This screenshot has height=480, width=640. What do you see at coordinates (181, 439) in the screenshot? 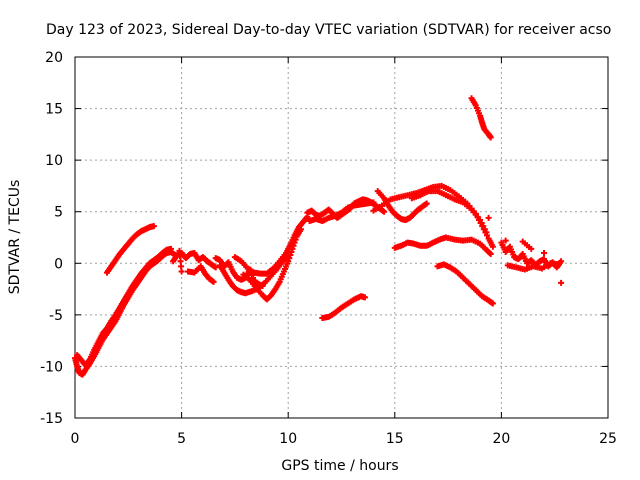
I see `x-tick-label: 5` at bounding box center [181, 439].